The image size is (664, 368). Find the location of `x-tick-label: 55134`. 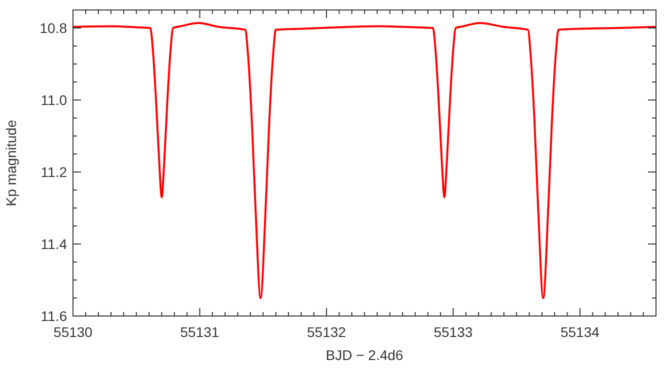

x-tick-label: 55134 is located at coordinates (580, 332).